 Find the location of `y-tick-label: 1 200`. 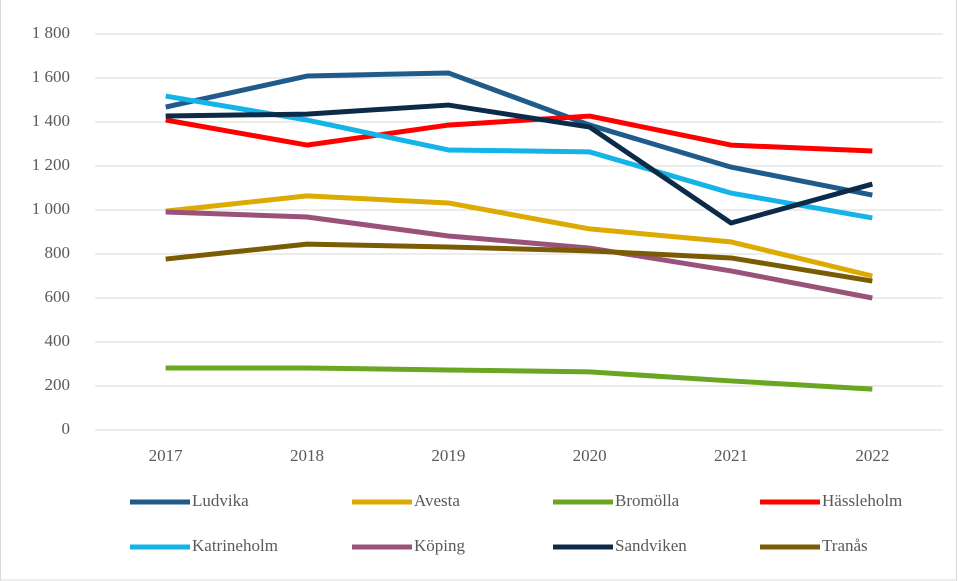

y-tick-label: 1 200 is located at coordinates (51, 164).